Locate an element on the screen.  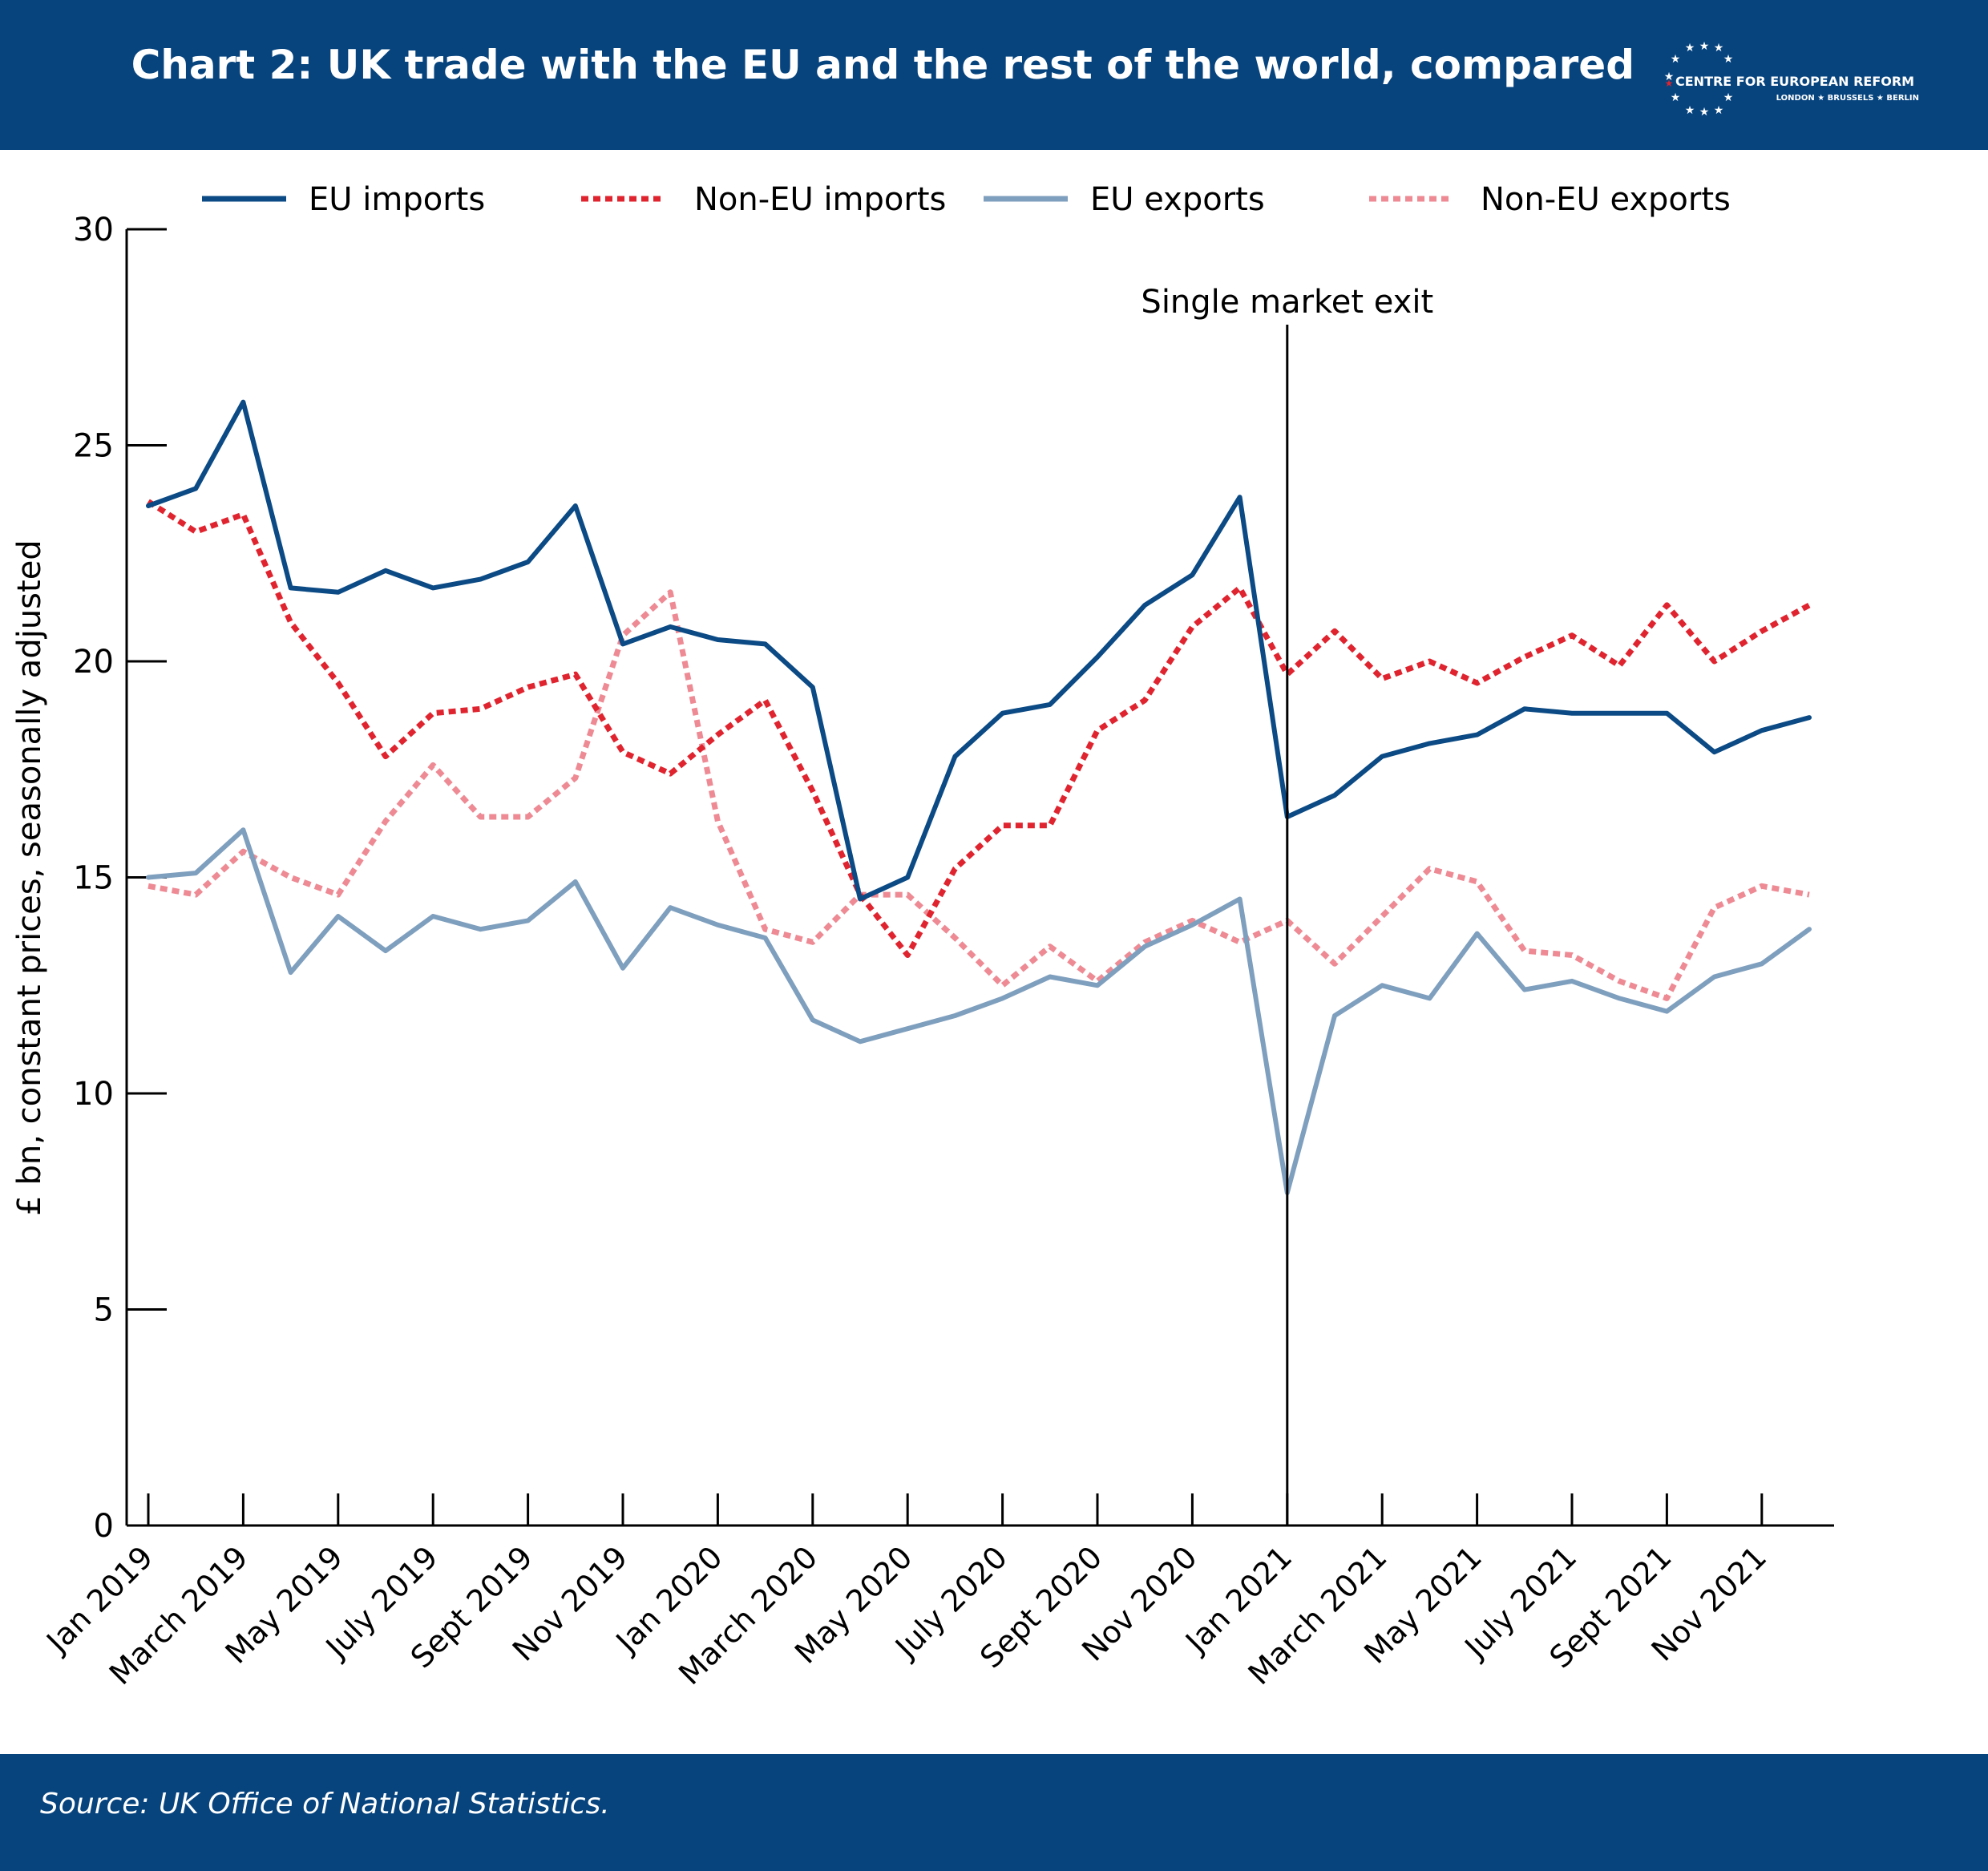
legend-label: EU exports is located at coordinates (1177, 199).